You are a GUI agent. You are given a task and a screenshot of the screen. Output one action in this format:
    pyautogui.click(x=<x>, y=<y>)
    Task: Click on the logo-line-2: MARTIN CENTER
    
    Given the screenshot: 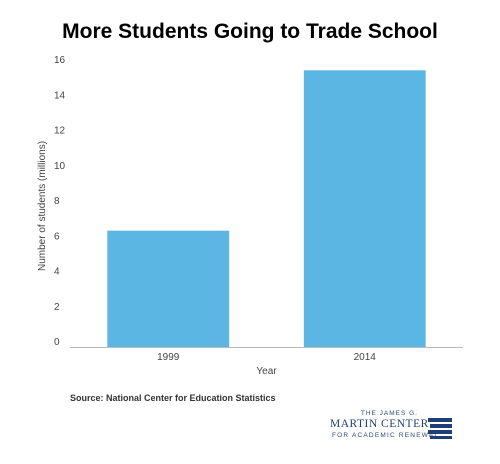 What is the action you would take?
    pyautogui.click(x=379, y=424)
    